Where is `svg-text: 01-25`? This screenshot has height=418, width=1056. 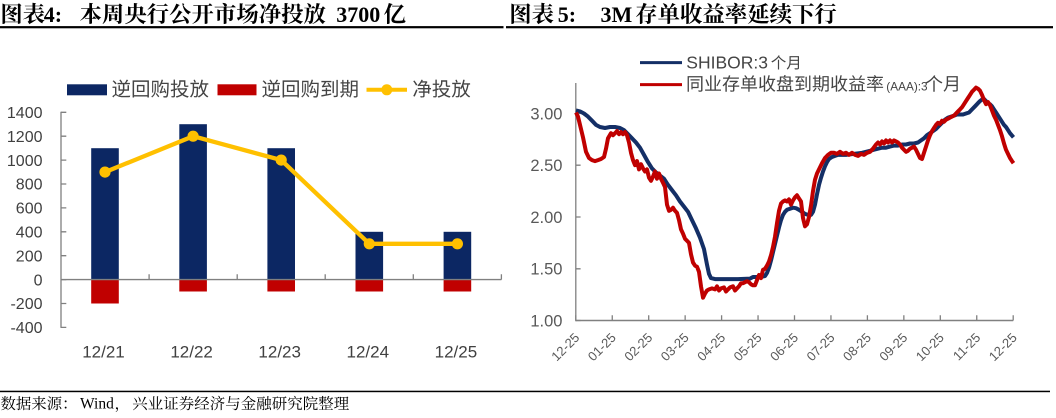 svg-text: 01-25 is located at coordinates (602, 347).